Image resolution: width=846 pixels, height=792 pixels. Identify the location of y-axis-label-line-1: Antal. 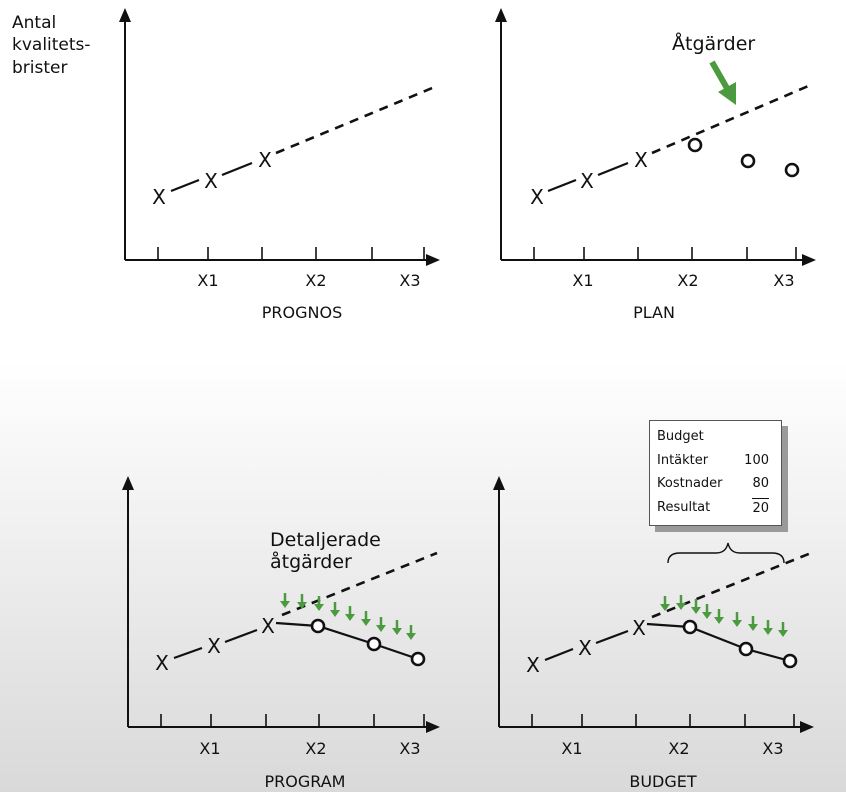
(34, 23).